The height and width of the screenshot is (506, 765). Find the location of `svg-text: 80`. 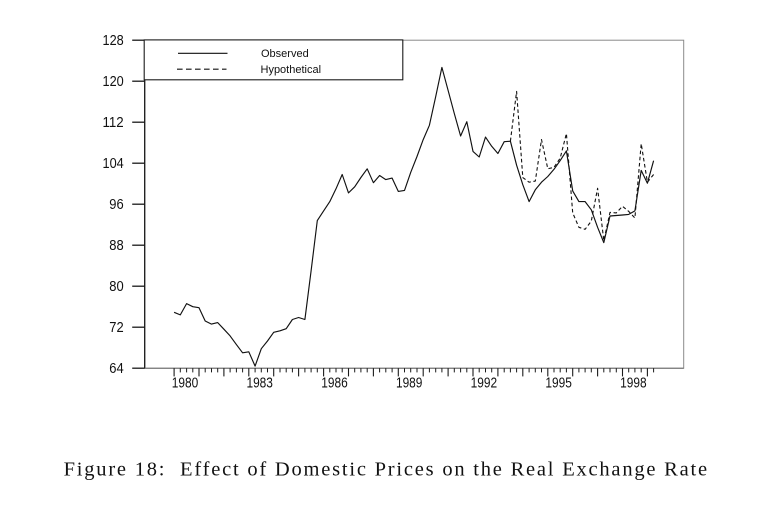

svg-text: 80 is located at coordinates (116, 287).